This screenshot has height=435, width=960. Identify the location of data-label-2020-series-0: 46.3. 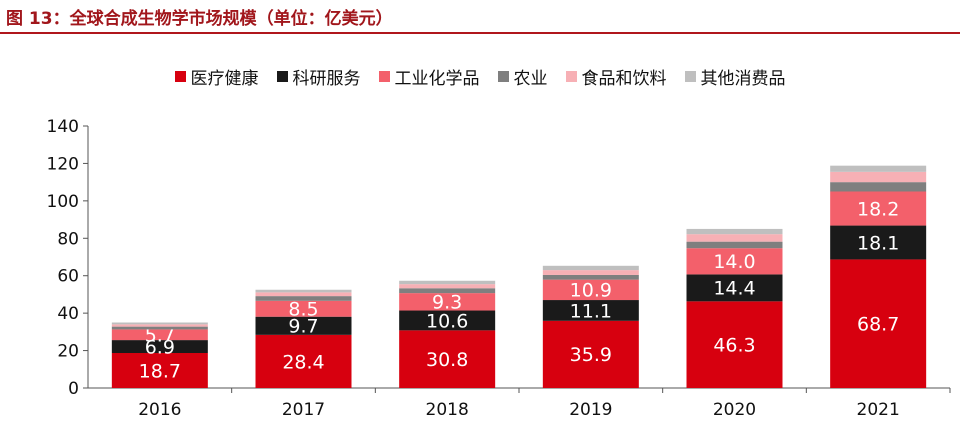
(734, 346).